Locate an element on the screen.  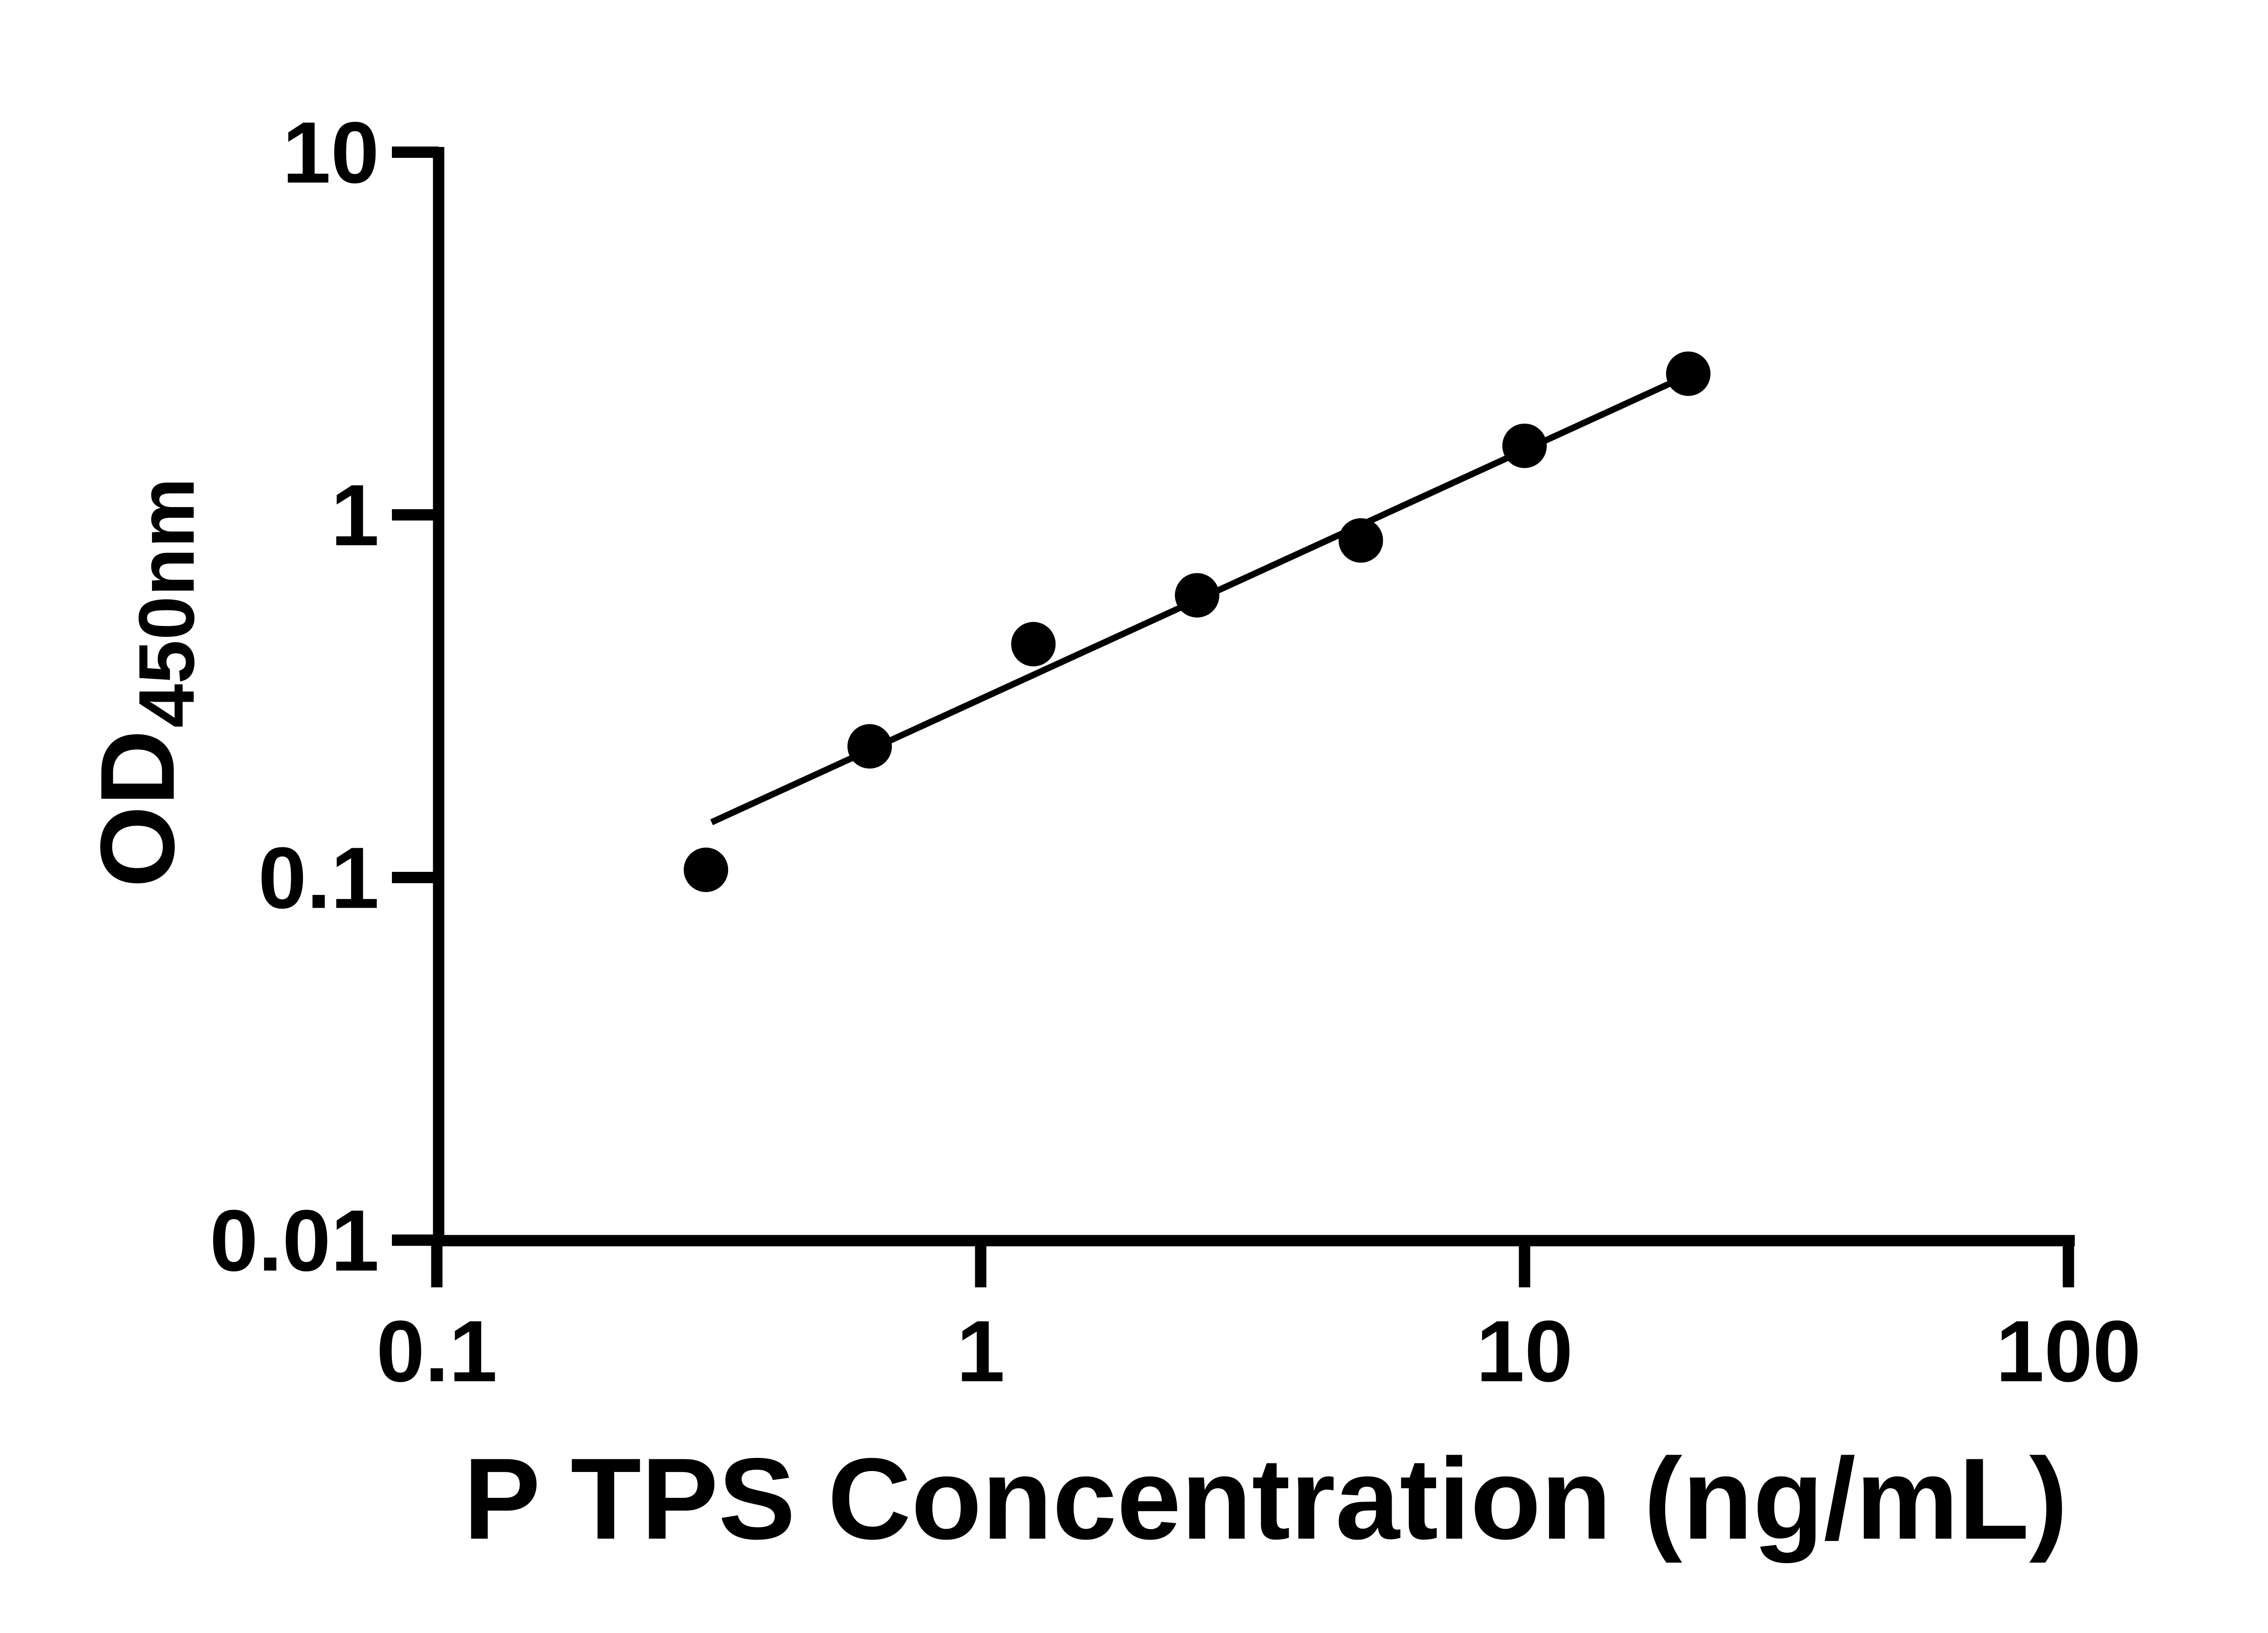
y-axis-title: OD 450nm is located at coordinates (144, 683).